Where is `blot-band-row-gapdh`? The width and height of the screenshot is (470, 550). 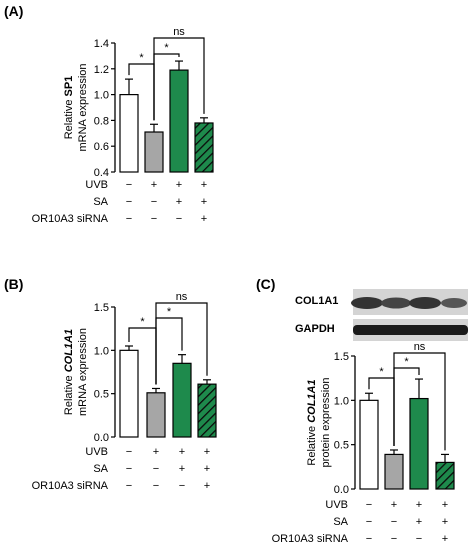
blot-band-row-gapdh is located at coordinates (410, 330).